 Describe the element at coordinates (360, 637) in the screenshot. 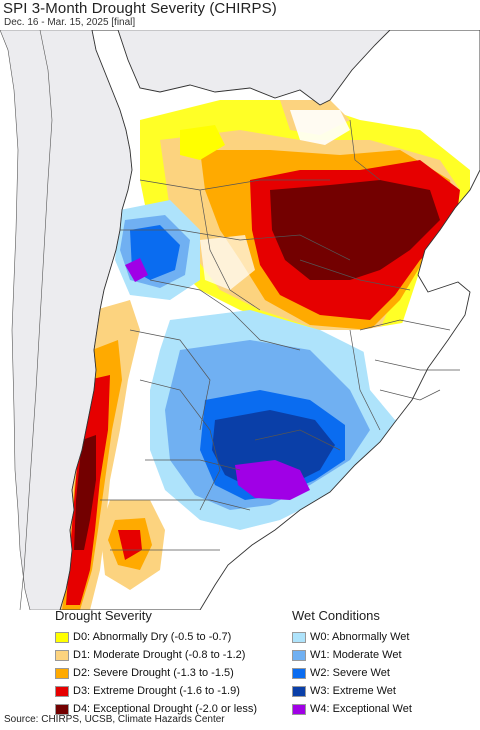

I see `legend-label-w0: W0: Abnormally Wet` at that location.